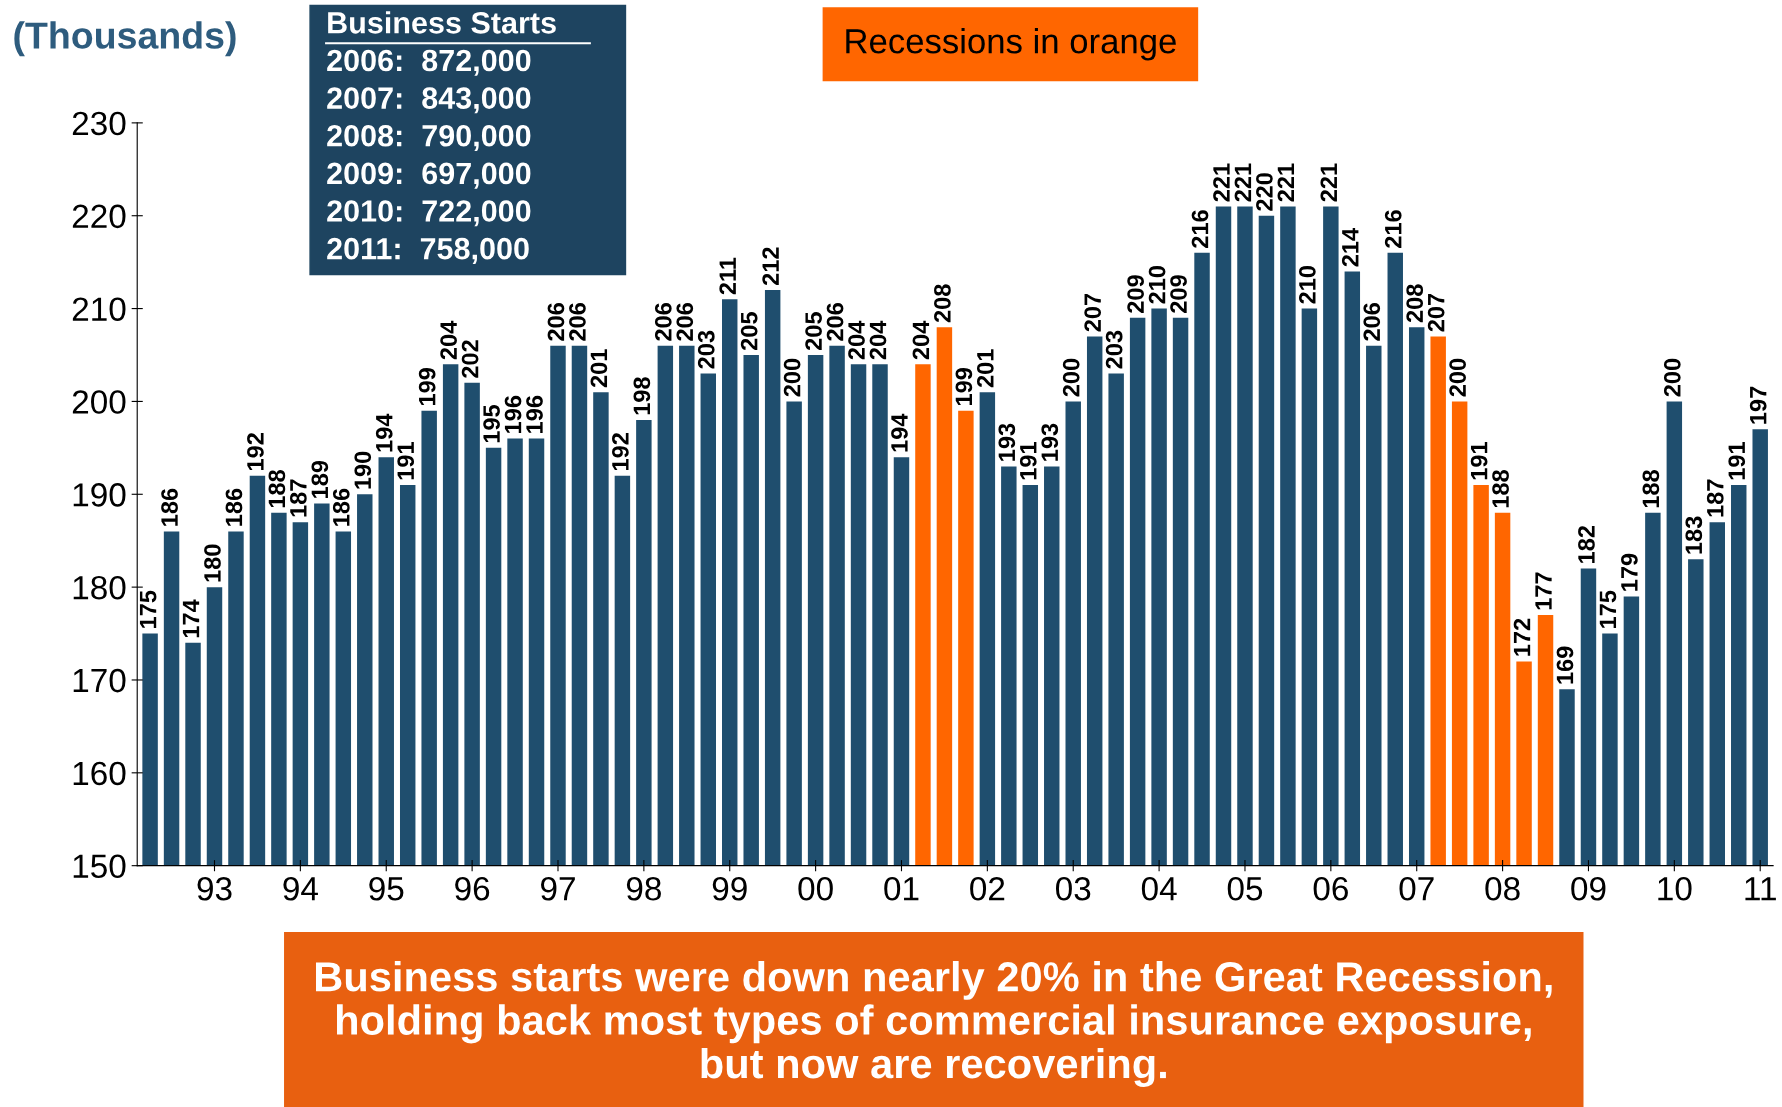  I want to click on y-axis-title: (Thousands), so click(125, 39).